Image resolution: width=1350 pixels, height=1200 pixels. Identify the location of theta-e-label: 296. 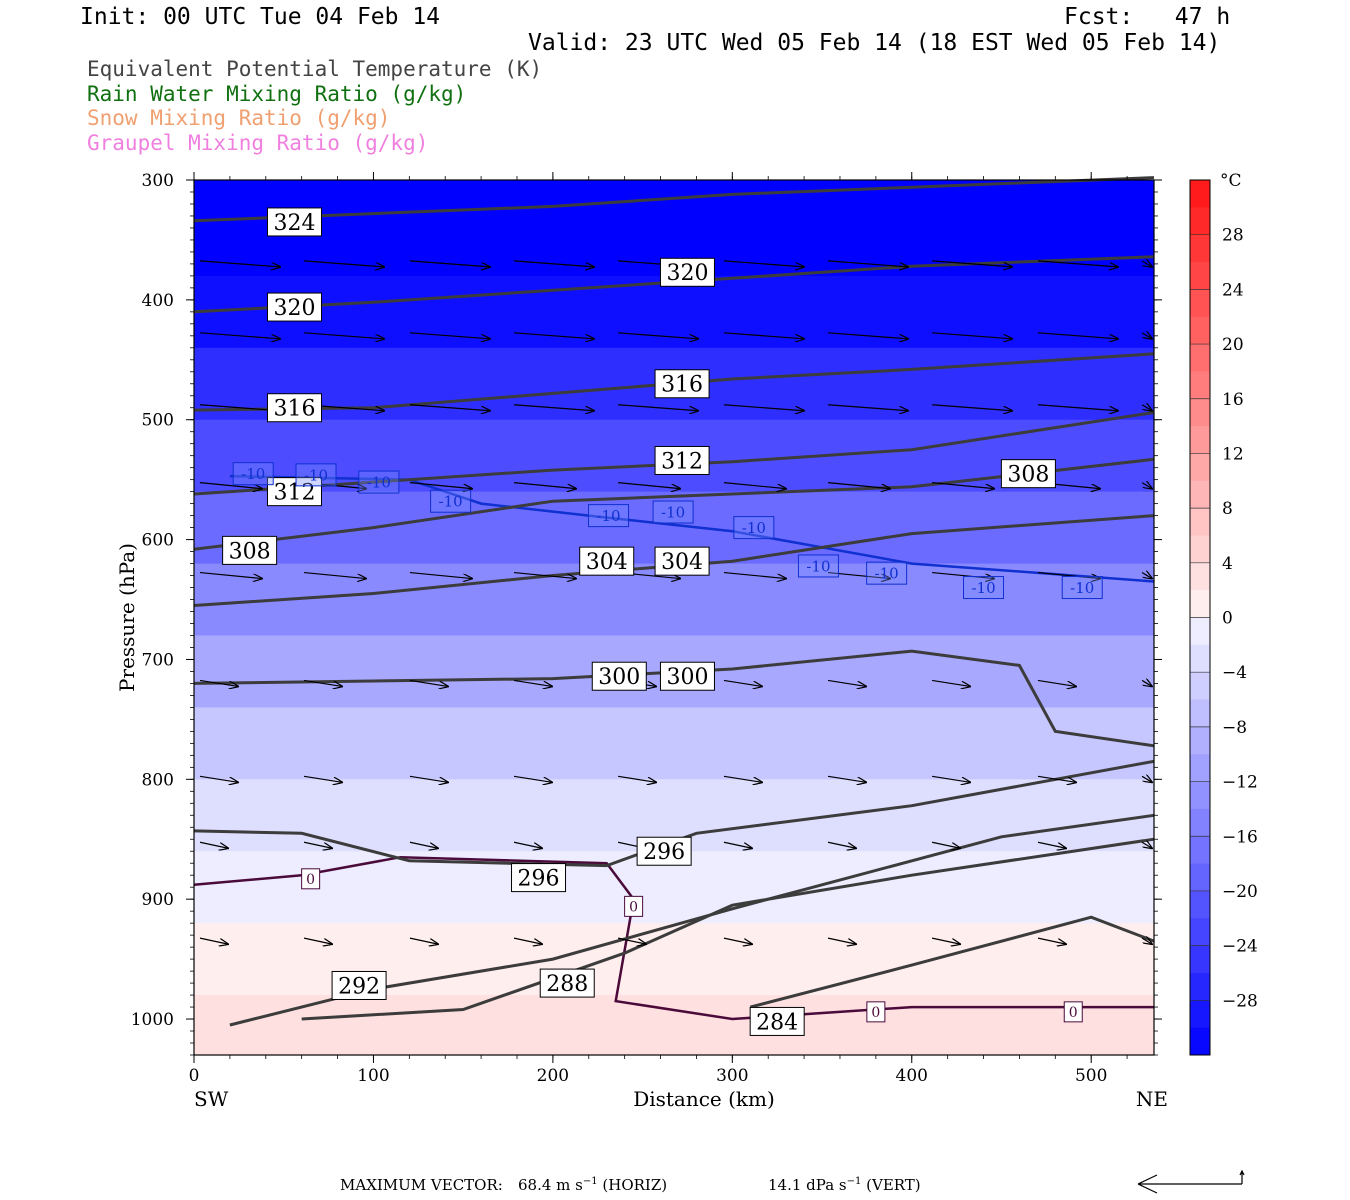
(539, 879).